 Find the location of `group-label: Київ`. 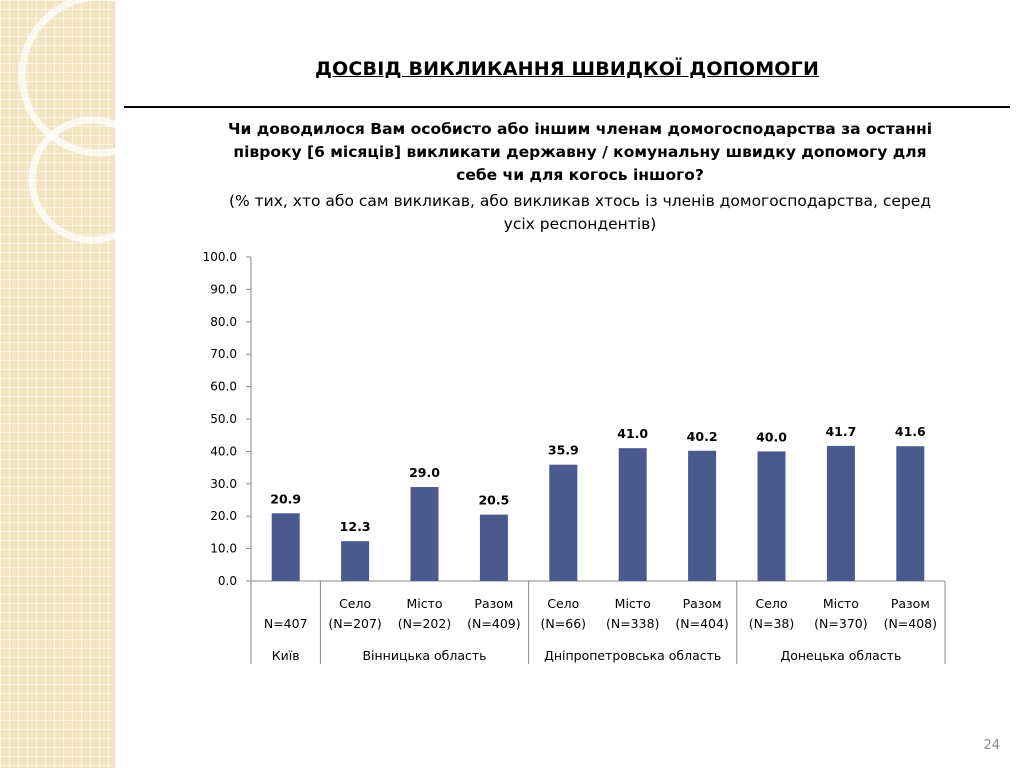

group-label: Київ is located at coordinates (286, 655).